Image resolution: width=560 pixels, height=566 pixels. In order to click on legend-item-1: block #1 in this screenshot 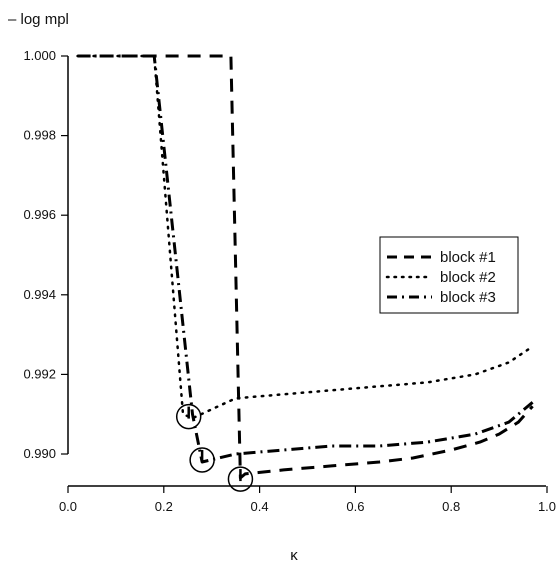, I will do `click(441, 257)`.